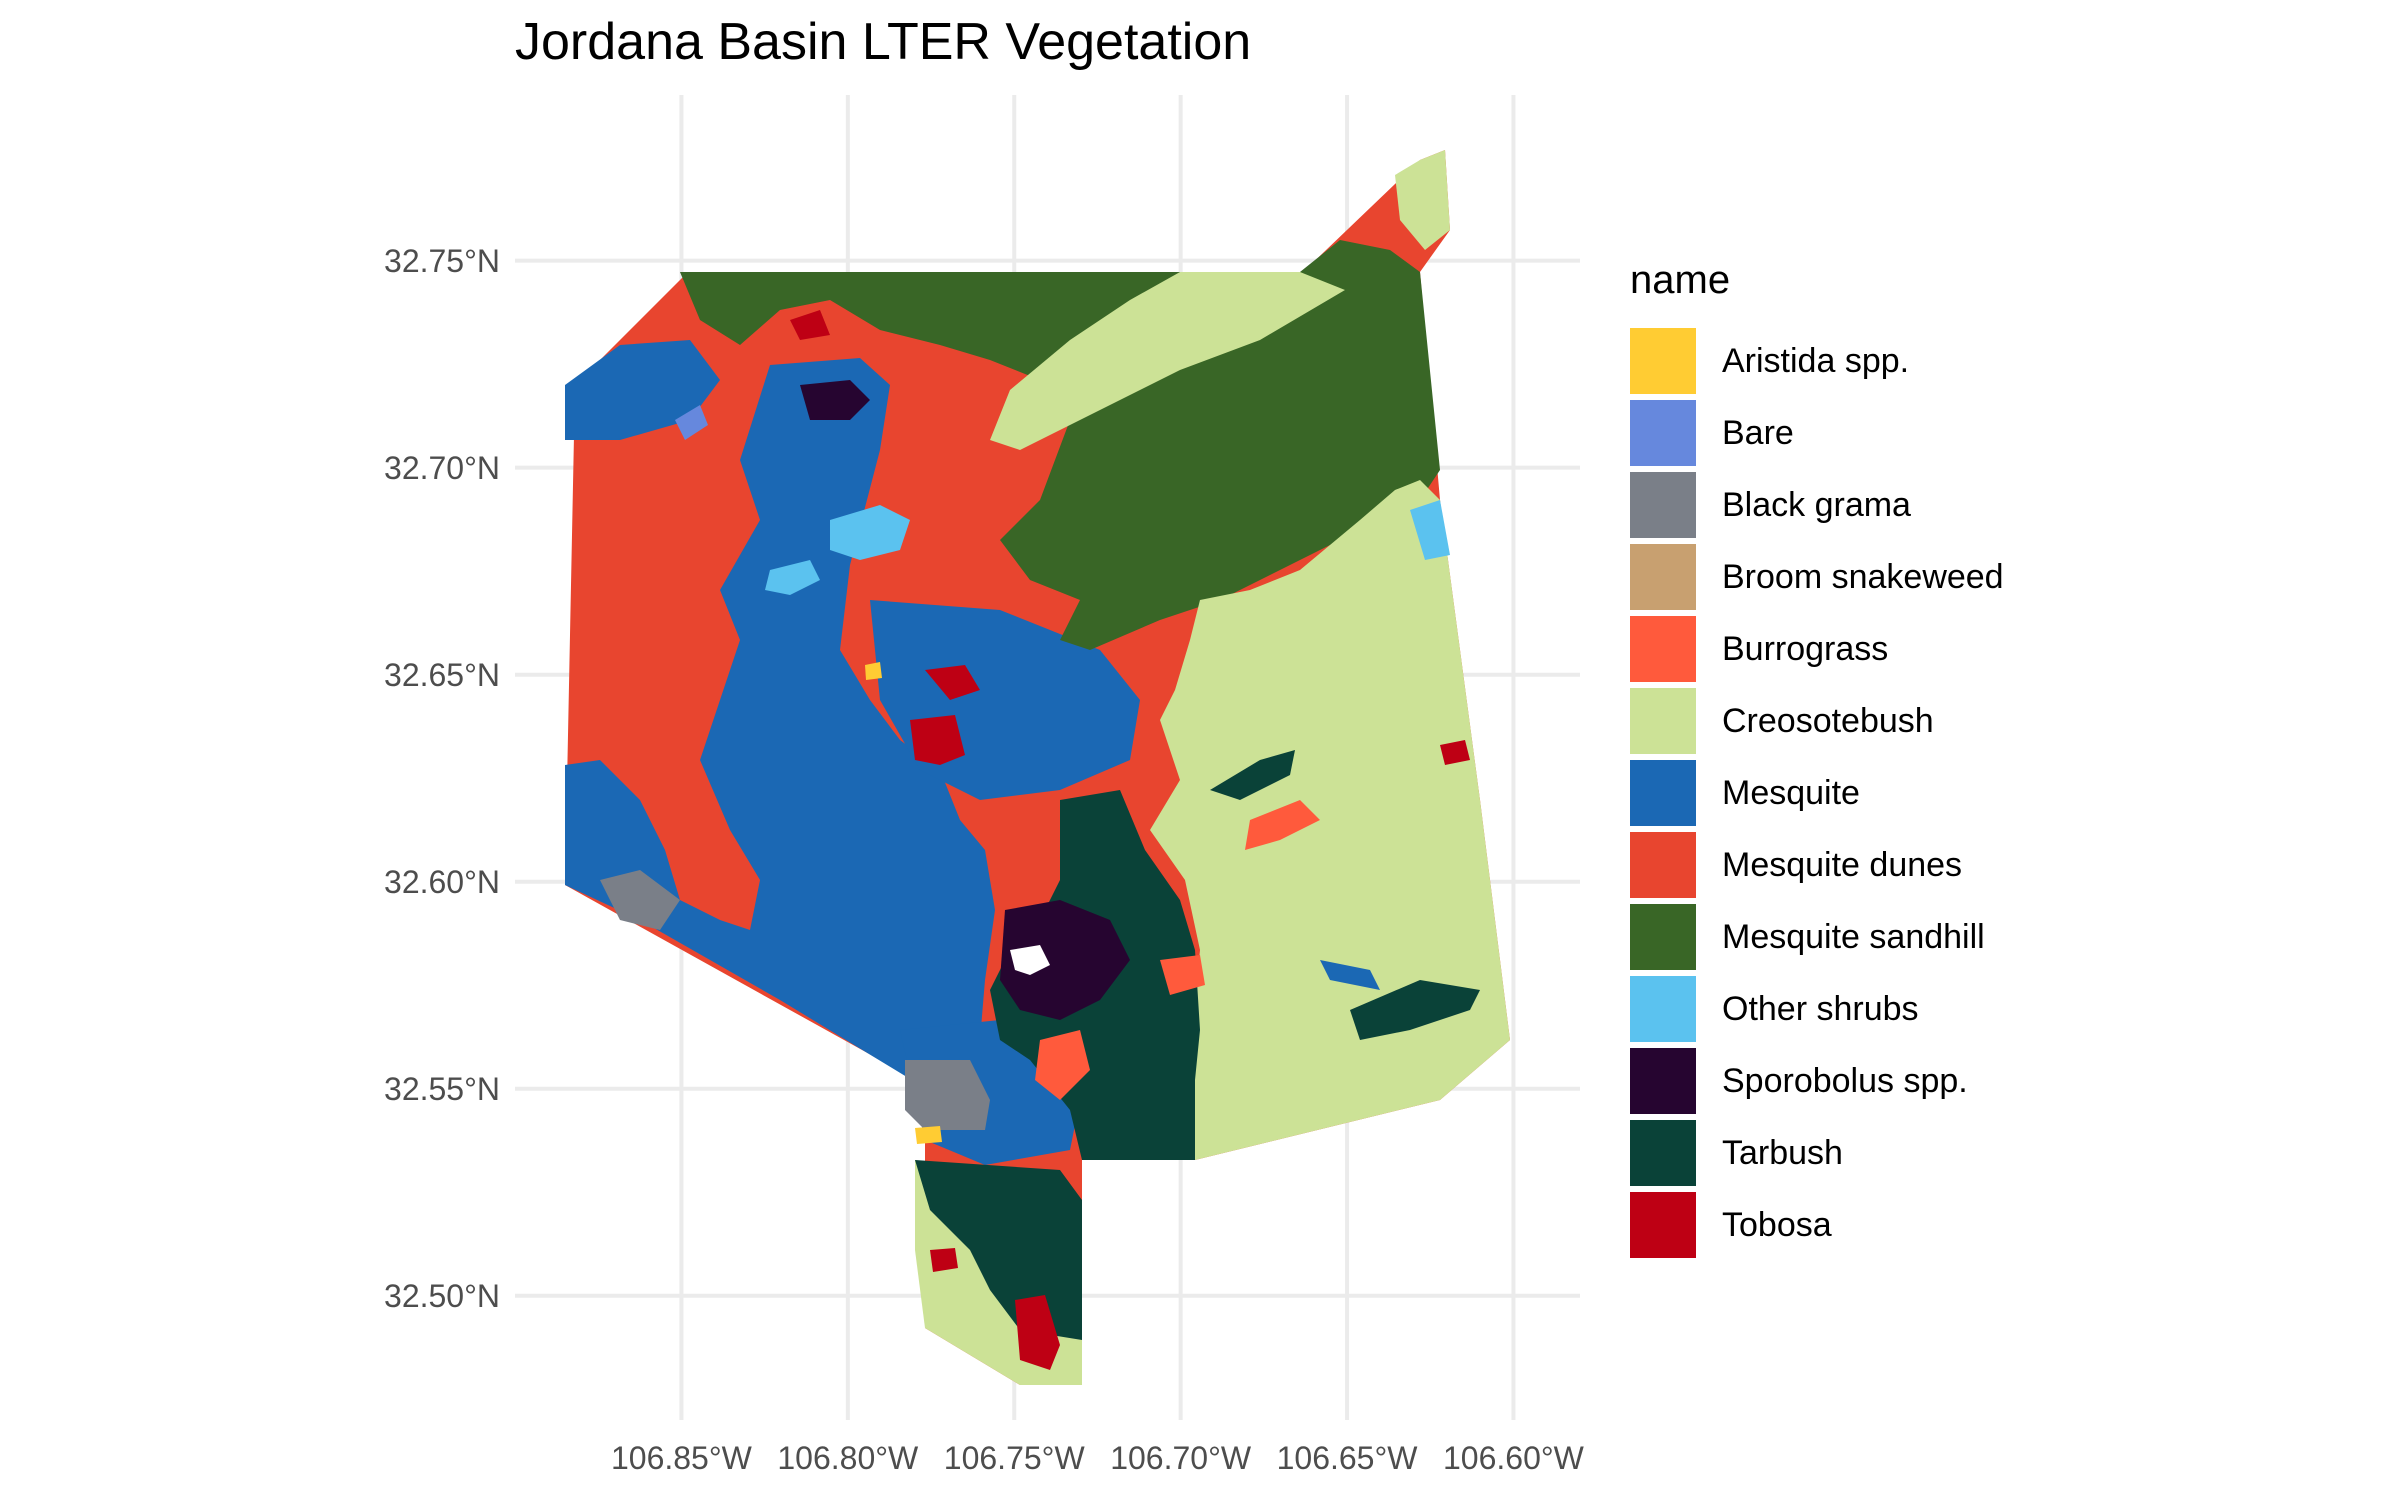 The height and width of the screenshot is (1500, 2400). What do you see at coordinates (1347, 1458) in the screenshot?
I see `x-tick-label: 106.65°W` at bounding box center [1347, 1458].